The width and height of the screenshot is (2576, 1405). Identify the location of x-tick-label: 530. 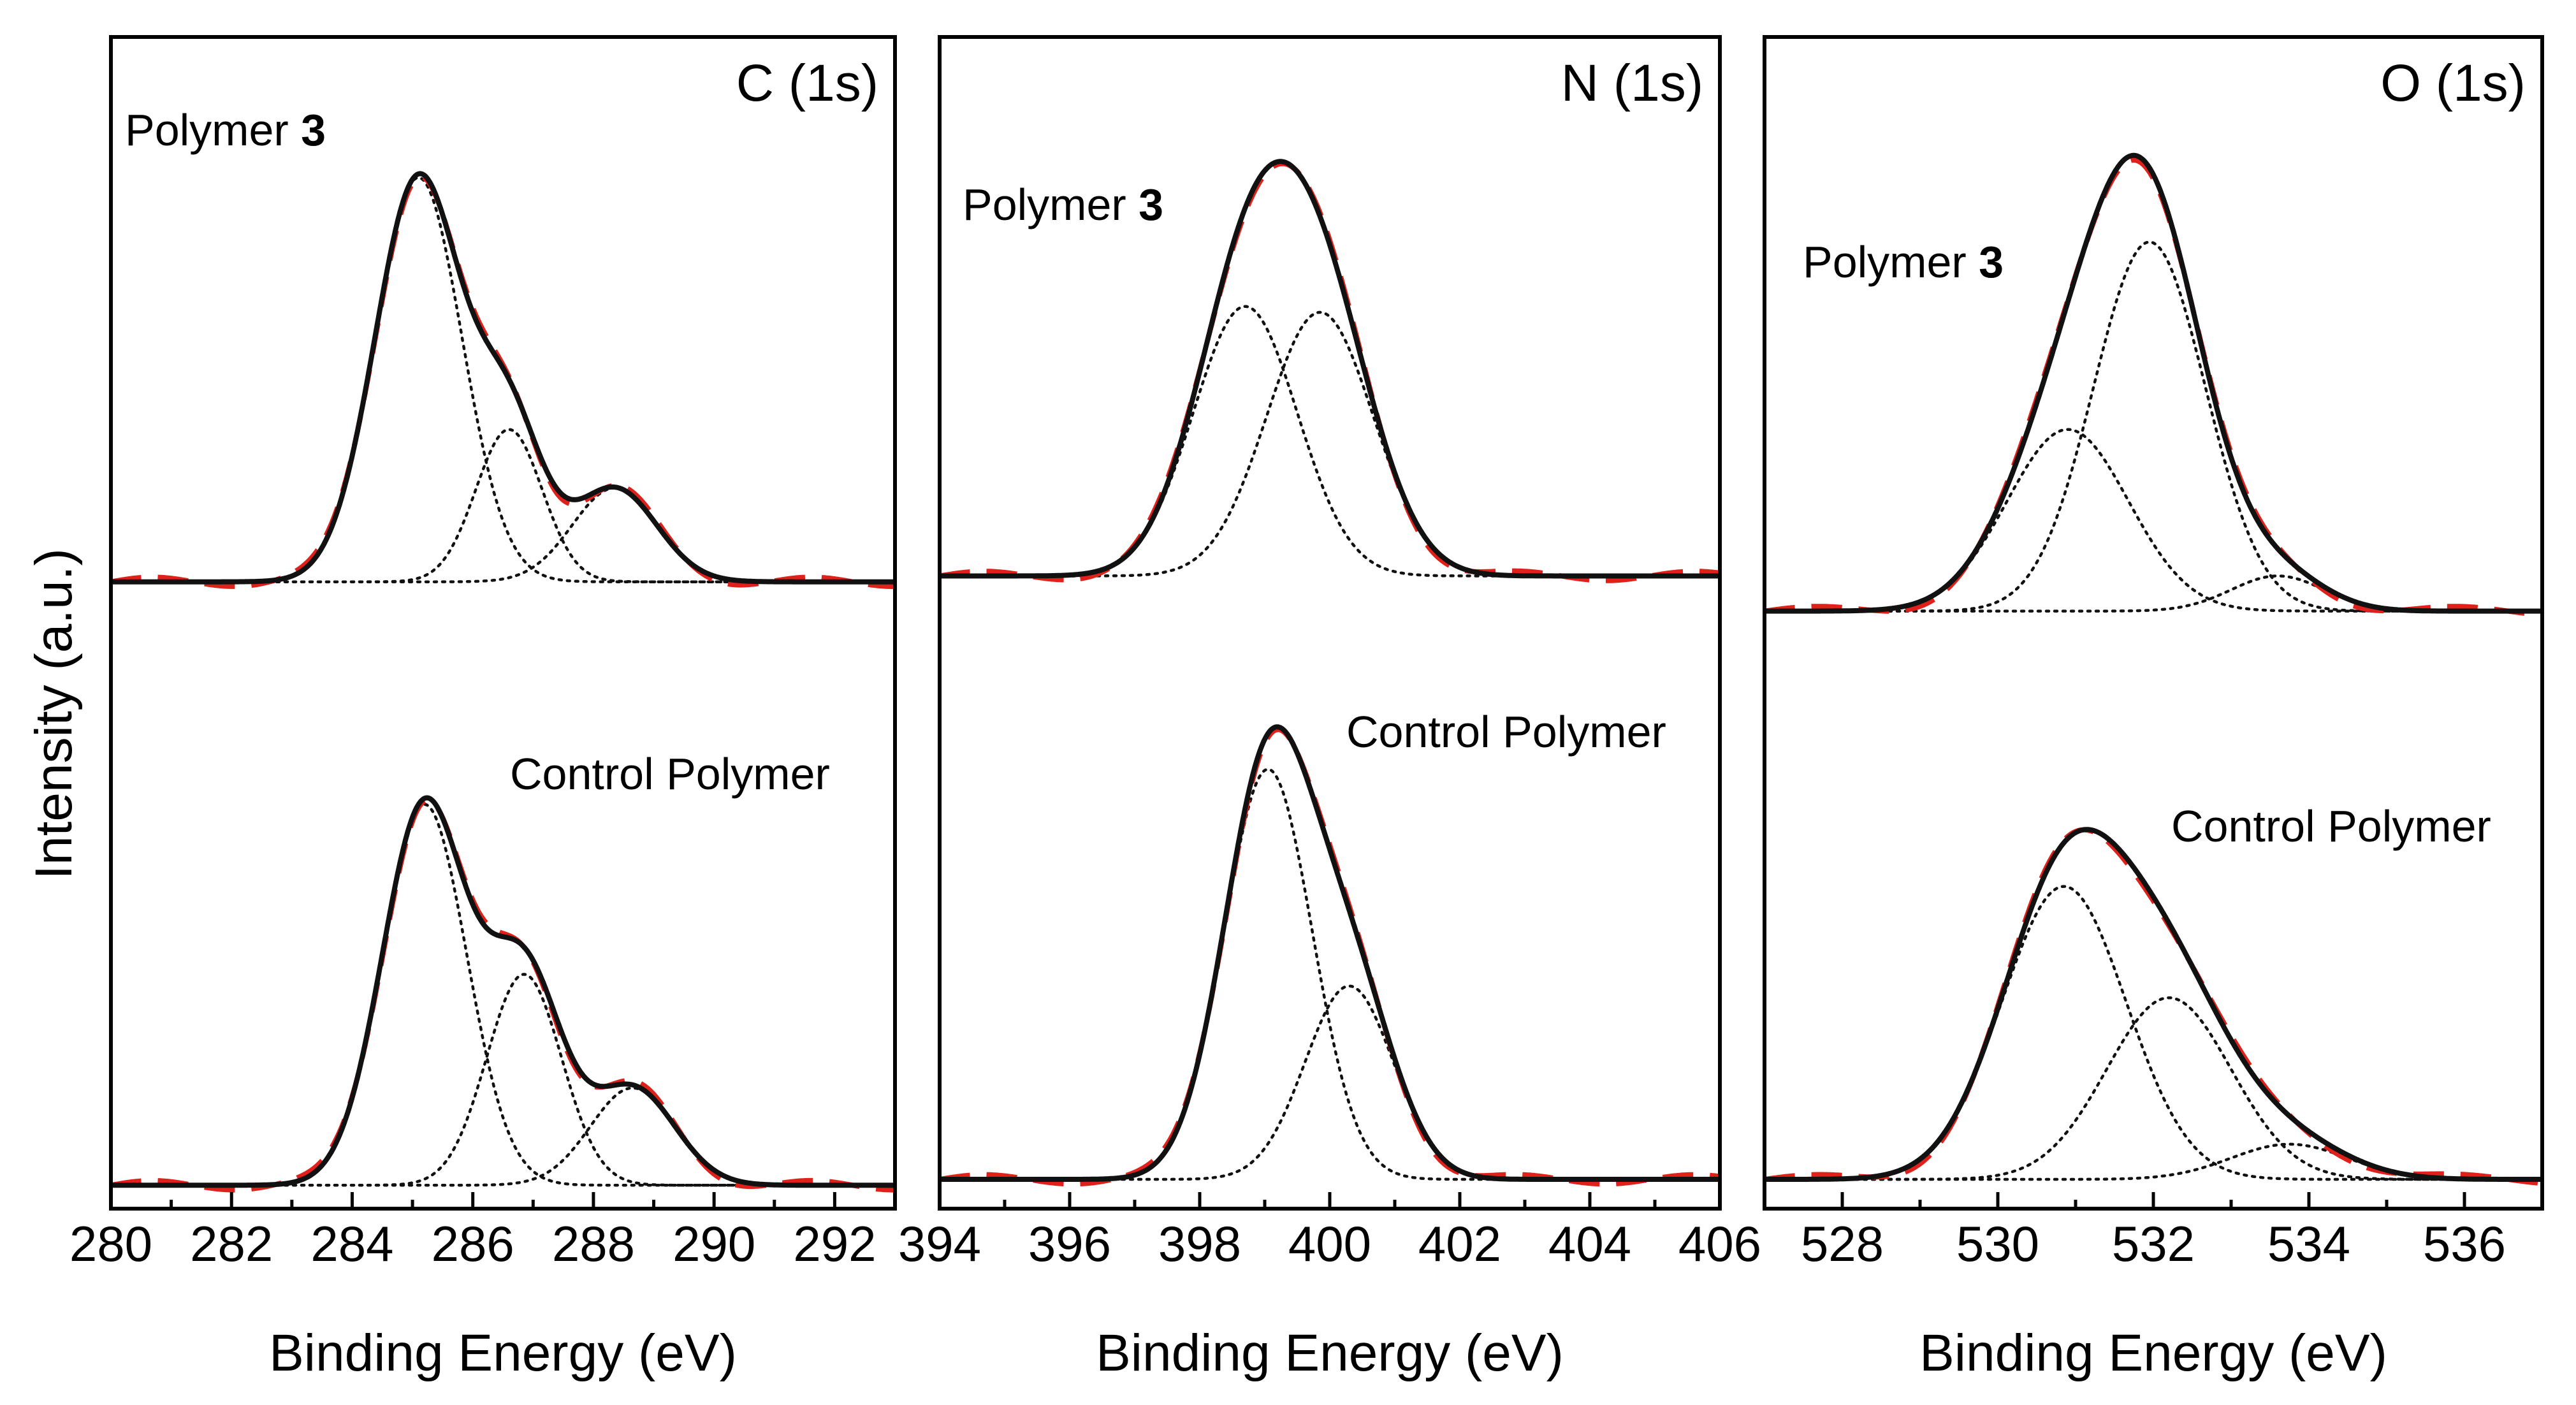
(1997, 1244).